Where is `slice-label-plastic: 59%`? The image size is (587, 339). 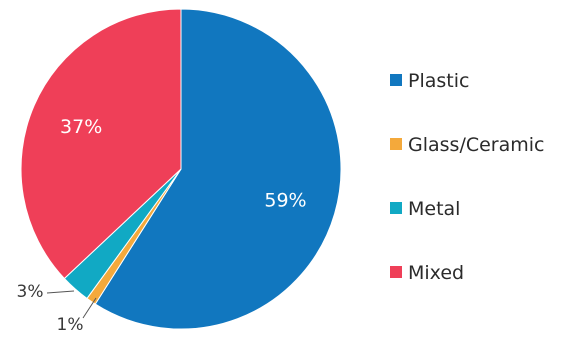 slice-label-plastic: 59% is located at coordinates (285, 200).